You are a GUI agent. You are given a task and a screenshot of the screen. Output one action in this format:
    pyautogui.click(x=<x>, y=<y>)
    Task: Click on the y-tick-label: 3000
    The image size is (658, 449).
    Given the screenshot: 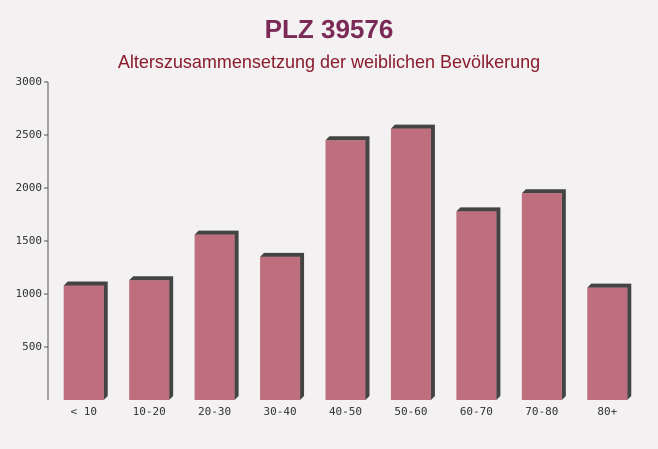 What is the action you would take?
    pyautogui.click(x=29, y=81)
    